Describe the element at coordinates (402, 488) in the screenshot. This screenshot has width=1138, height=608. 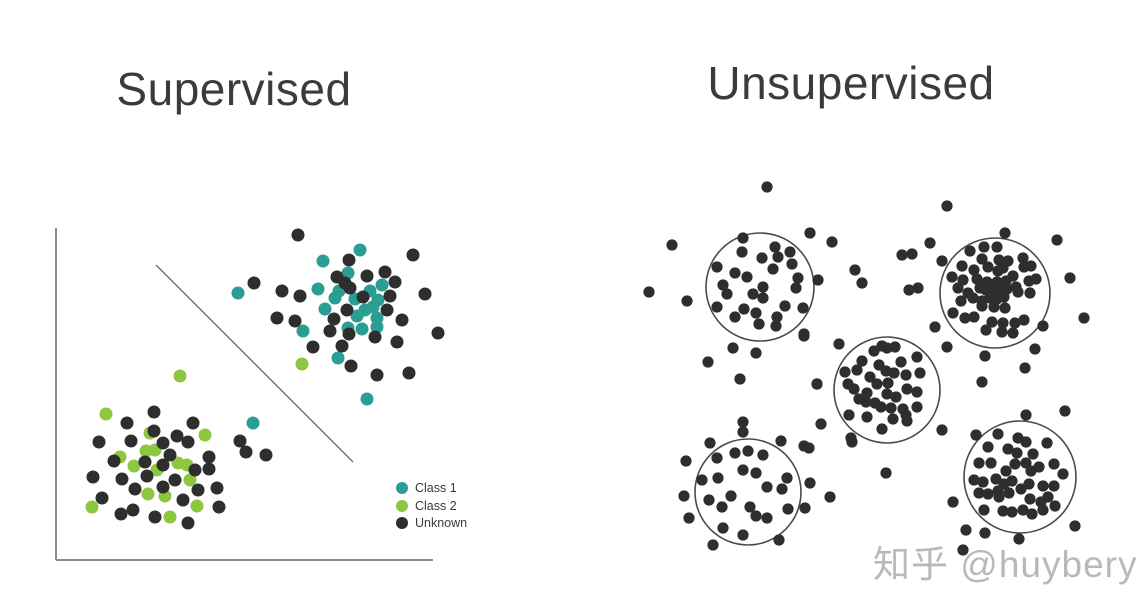
I see `legend-dot-icon` at that location.